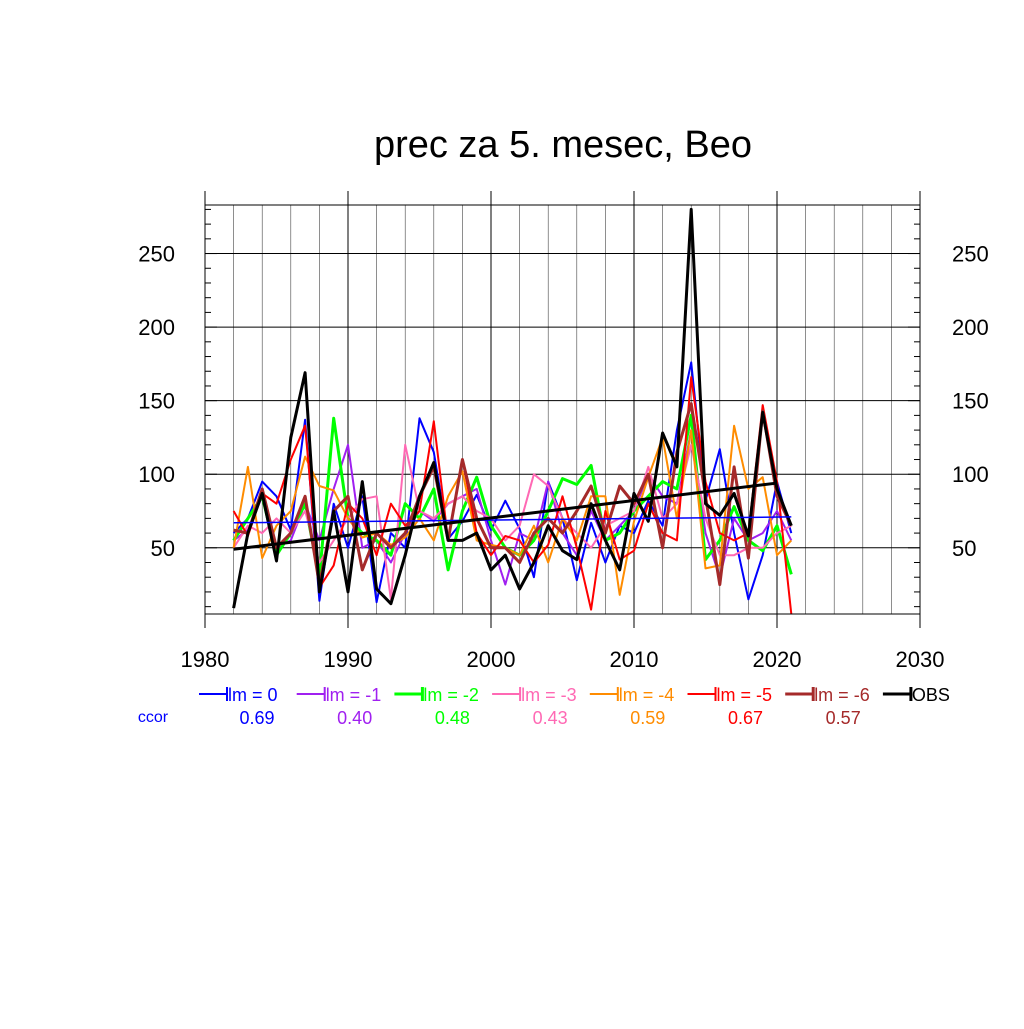 The width and height of the screenshot is (1024, 1029). I want to click on ccor-value: 0.48, so click(452, 718).